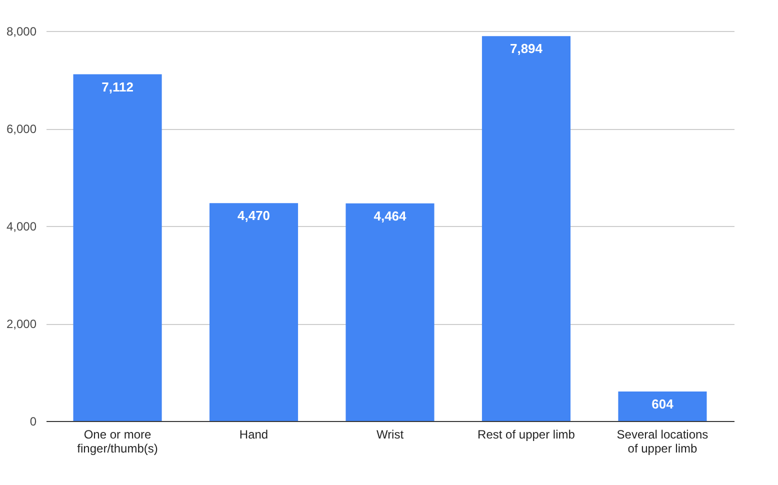 The width and height of the screenshot is (778, 485). Describe the element at coordinates (21, 324) in the screenshot. I see `y-tick-label: 2,000` at that location.